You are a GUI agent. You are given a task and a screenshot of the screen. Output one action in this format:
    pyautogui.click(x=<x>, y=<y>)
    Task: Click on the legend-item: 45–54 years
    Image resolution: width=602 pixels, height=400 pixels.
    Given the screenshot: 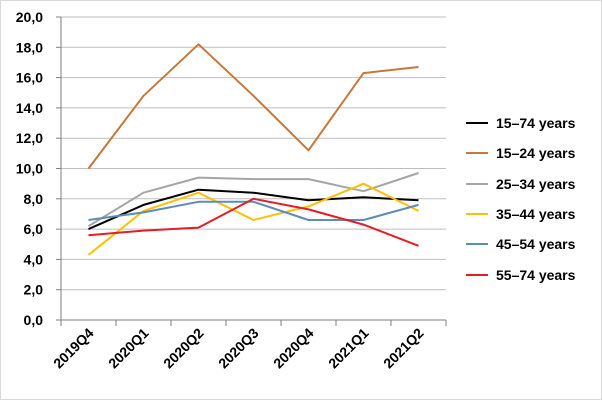 What is the action you would take?
    pyautogui.click(x=534, y=244)
    